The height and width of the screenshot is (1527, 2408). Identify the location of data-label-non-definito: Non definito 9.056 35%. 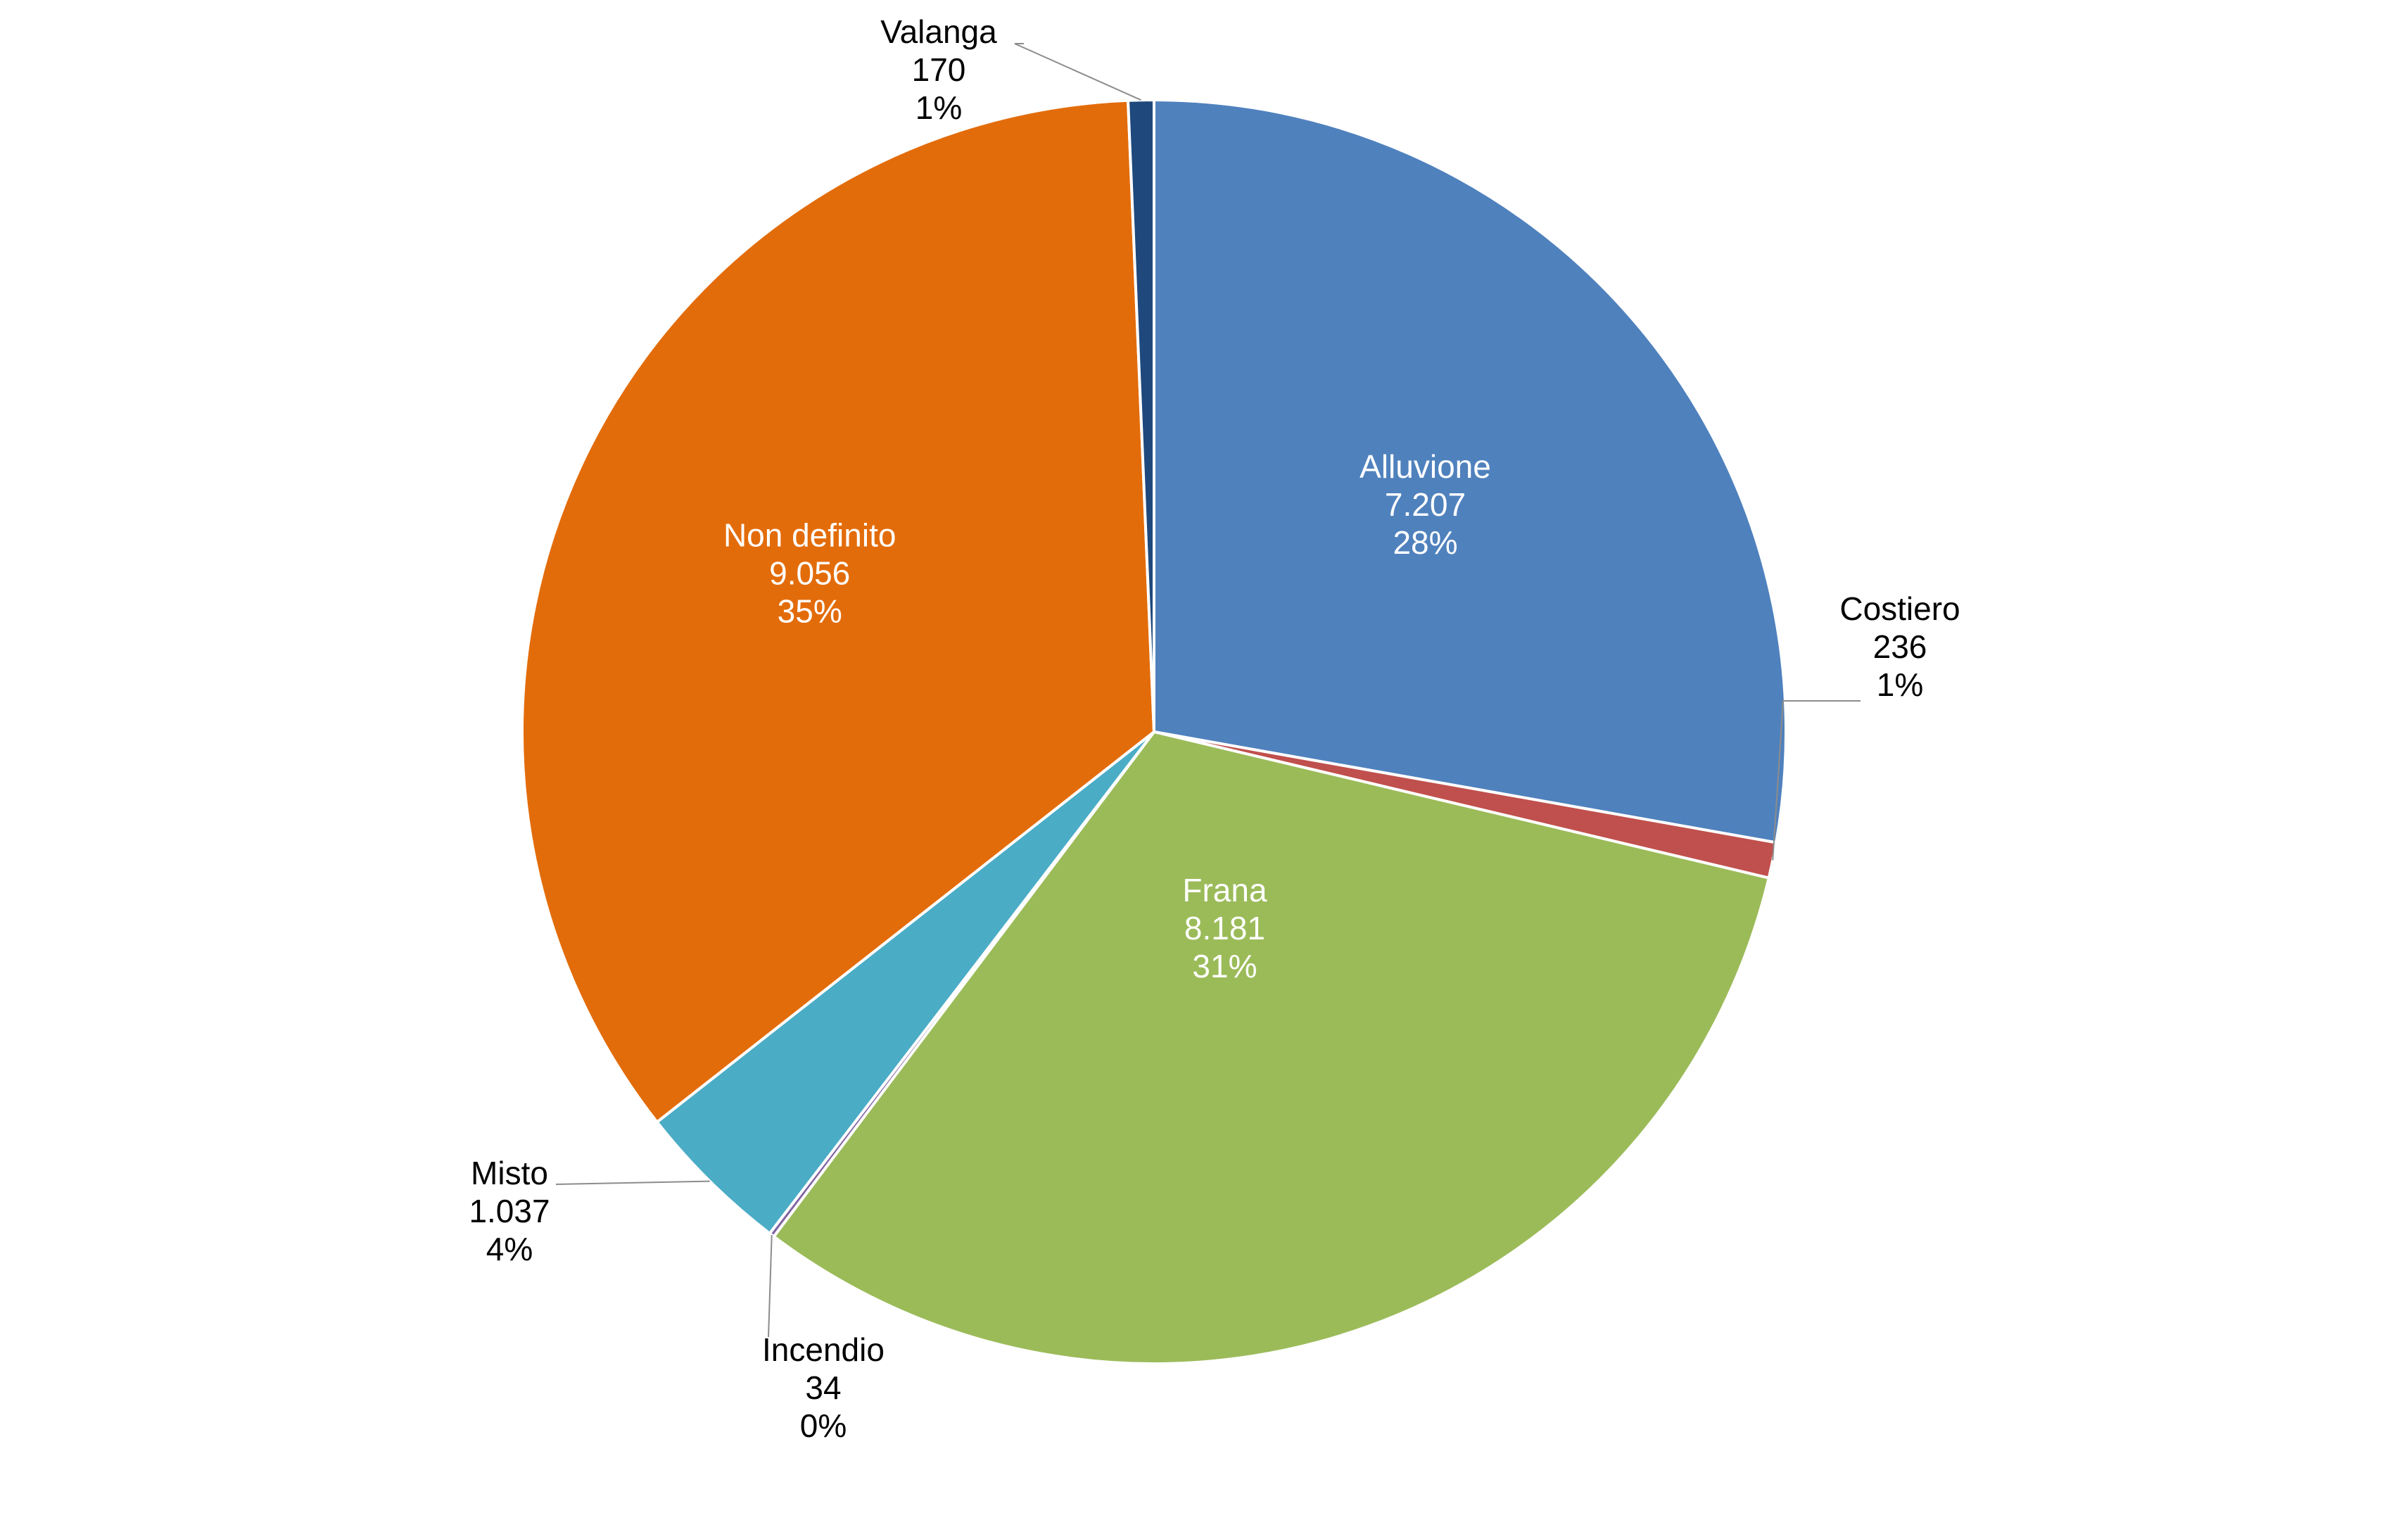
(809, 573).